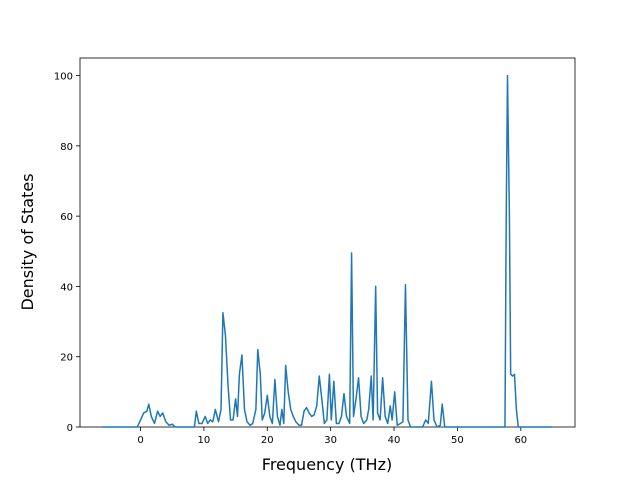 The width and height of the screenshot is (640, 484). I want to click on y-tick-label: 100, so click(63, 77).